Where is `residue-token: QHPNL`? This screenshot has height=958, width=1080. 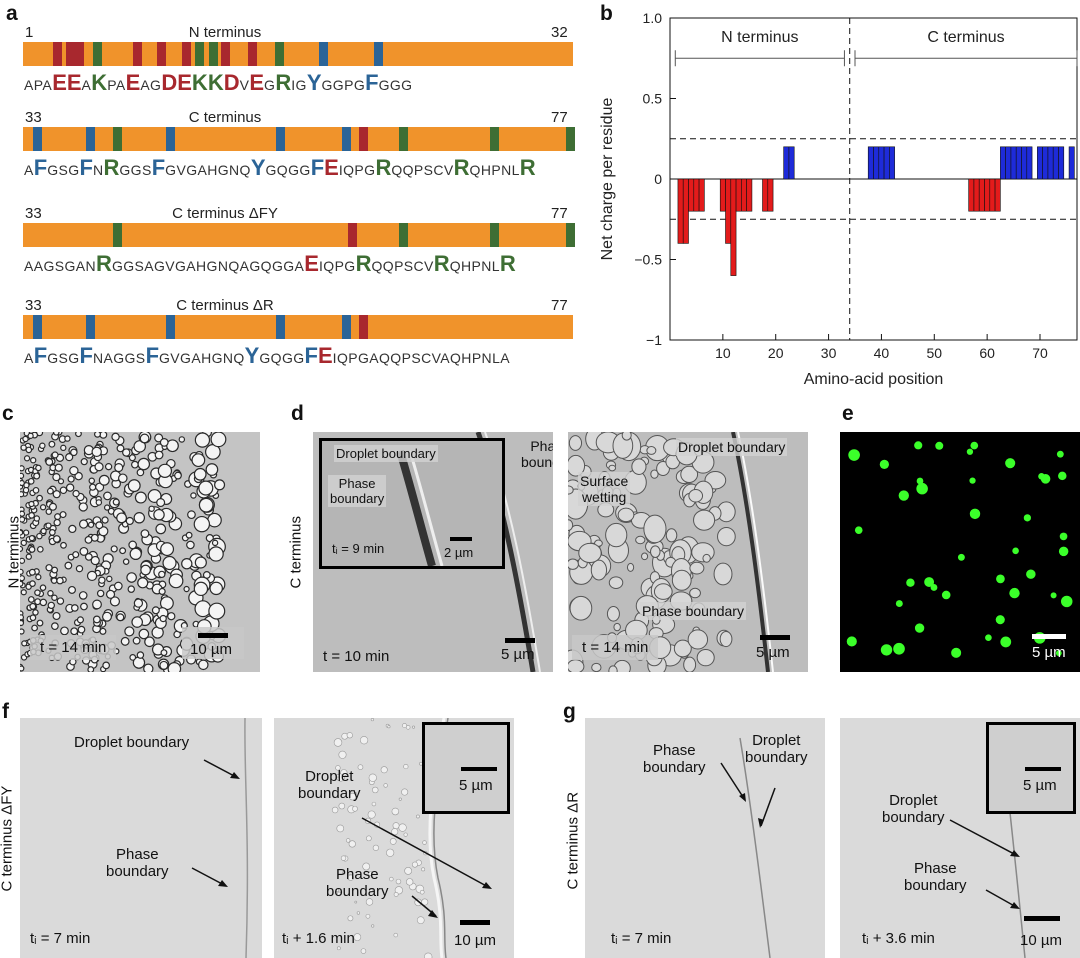
residue-token: QHPNL is located at coordinates (494, 170).